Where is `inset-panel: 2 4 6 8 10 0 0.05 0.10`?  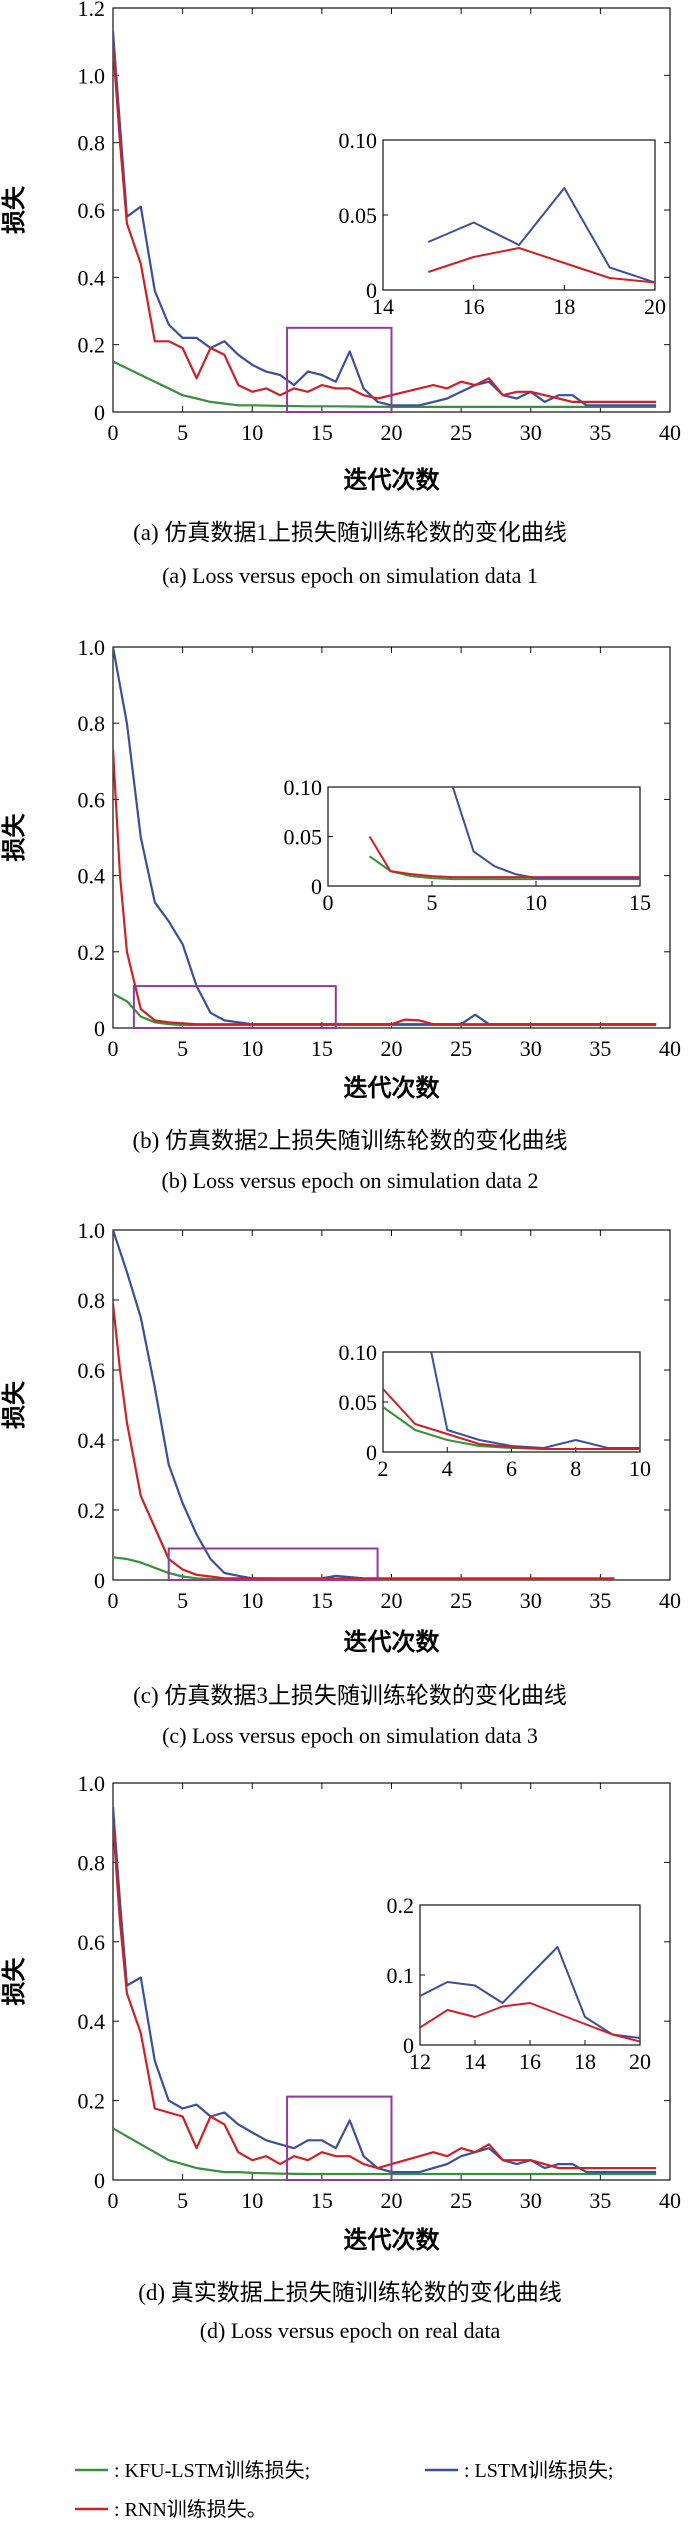
inset-panel: 2 4 6 8 10 0 0.05 0.10 is located at coordinates (495, 1410).